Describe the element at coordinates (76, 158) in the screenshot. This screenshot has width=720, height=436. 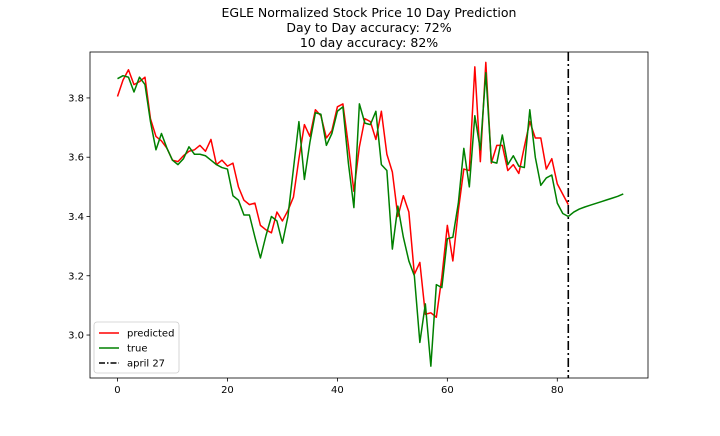
I see `y-tick-label: 3.6` at that location.